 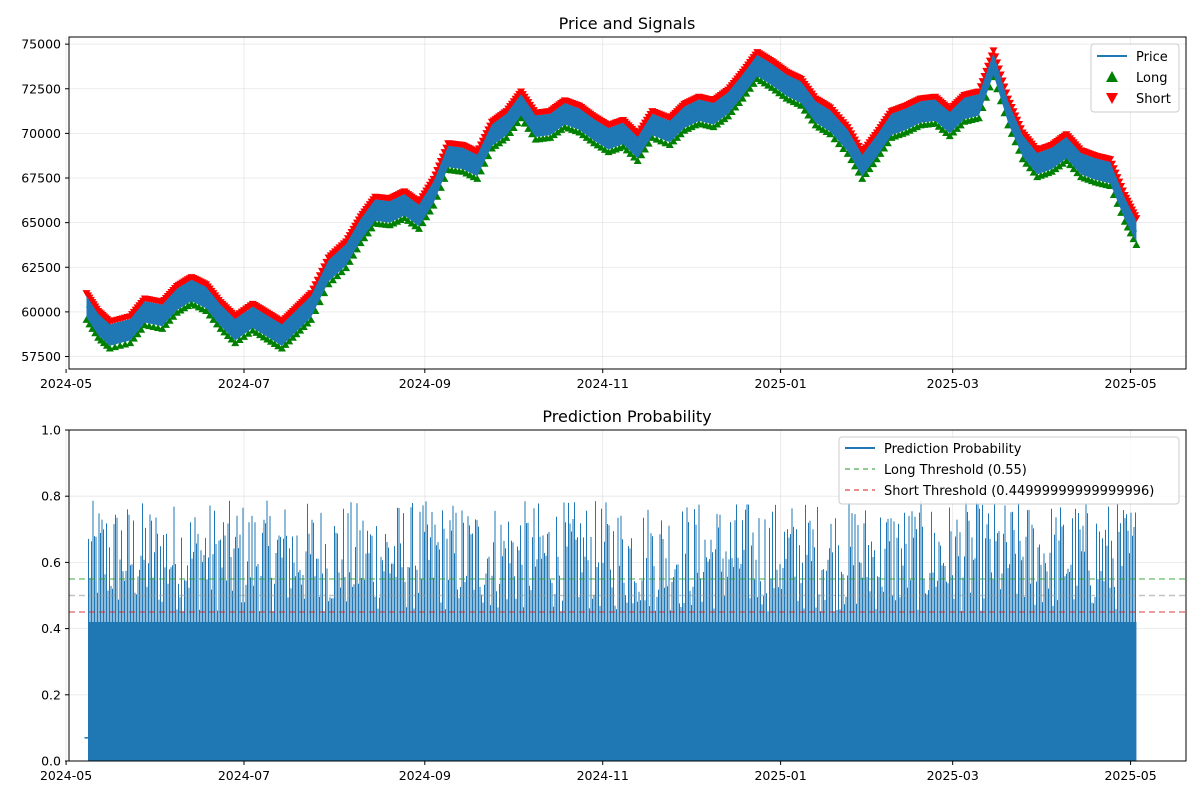 I want to click on y-tick-label: 65000, so click(x=41, y=222).